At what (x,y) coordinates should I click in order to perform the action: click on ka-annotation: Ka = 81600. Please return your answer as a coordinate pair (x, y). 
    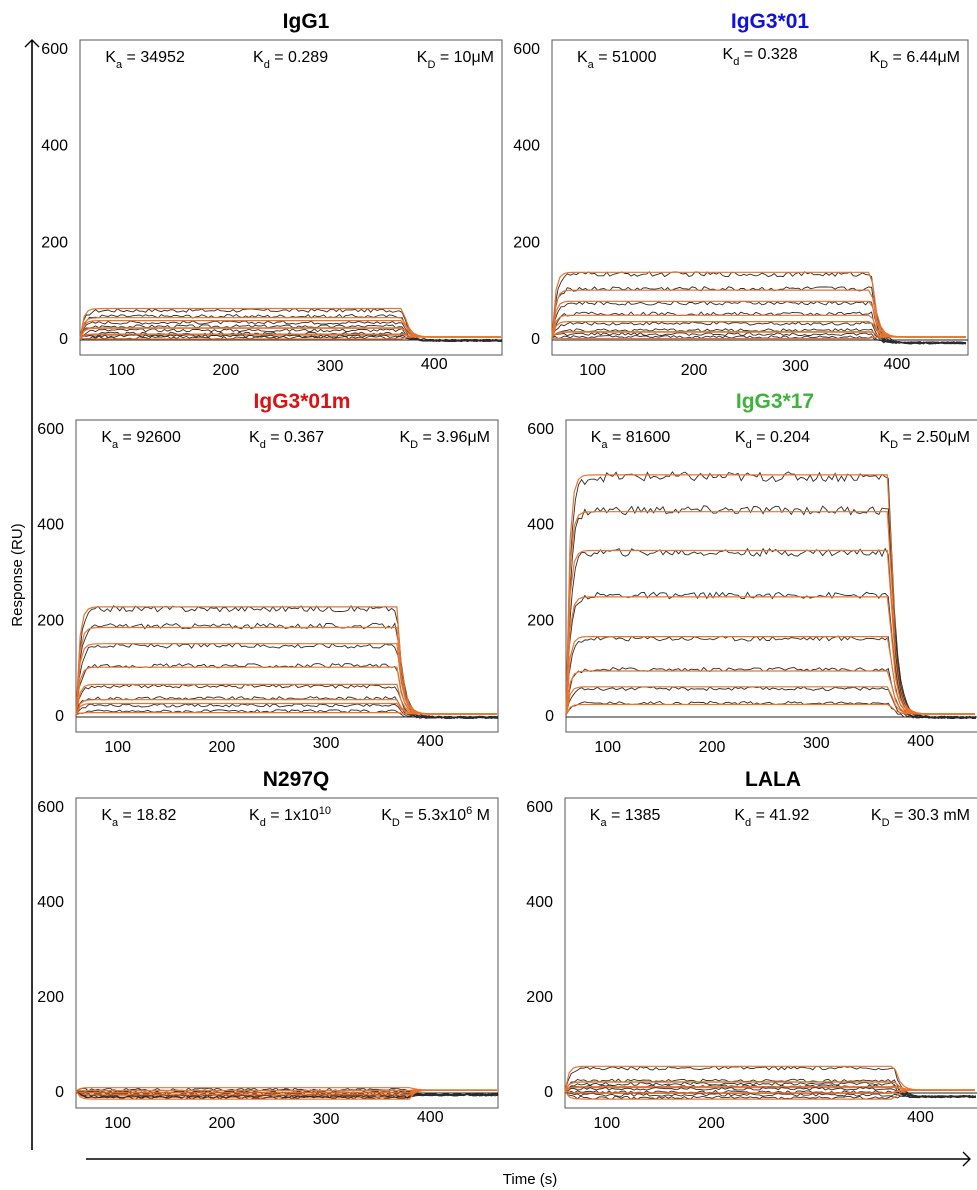
    Looking at the image, I should click on (631, 440).